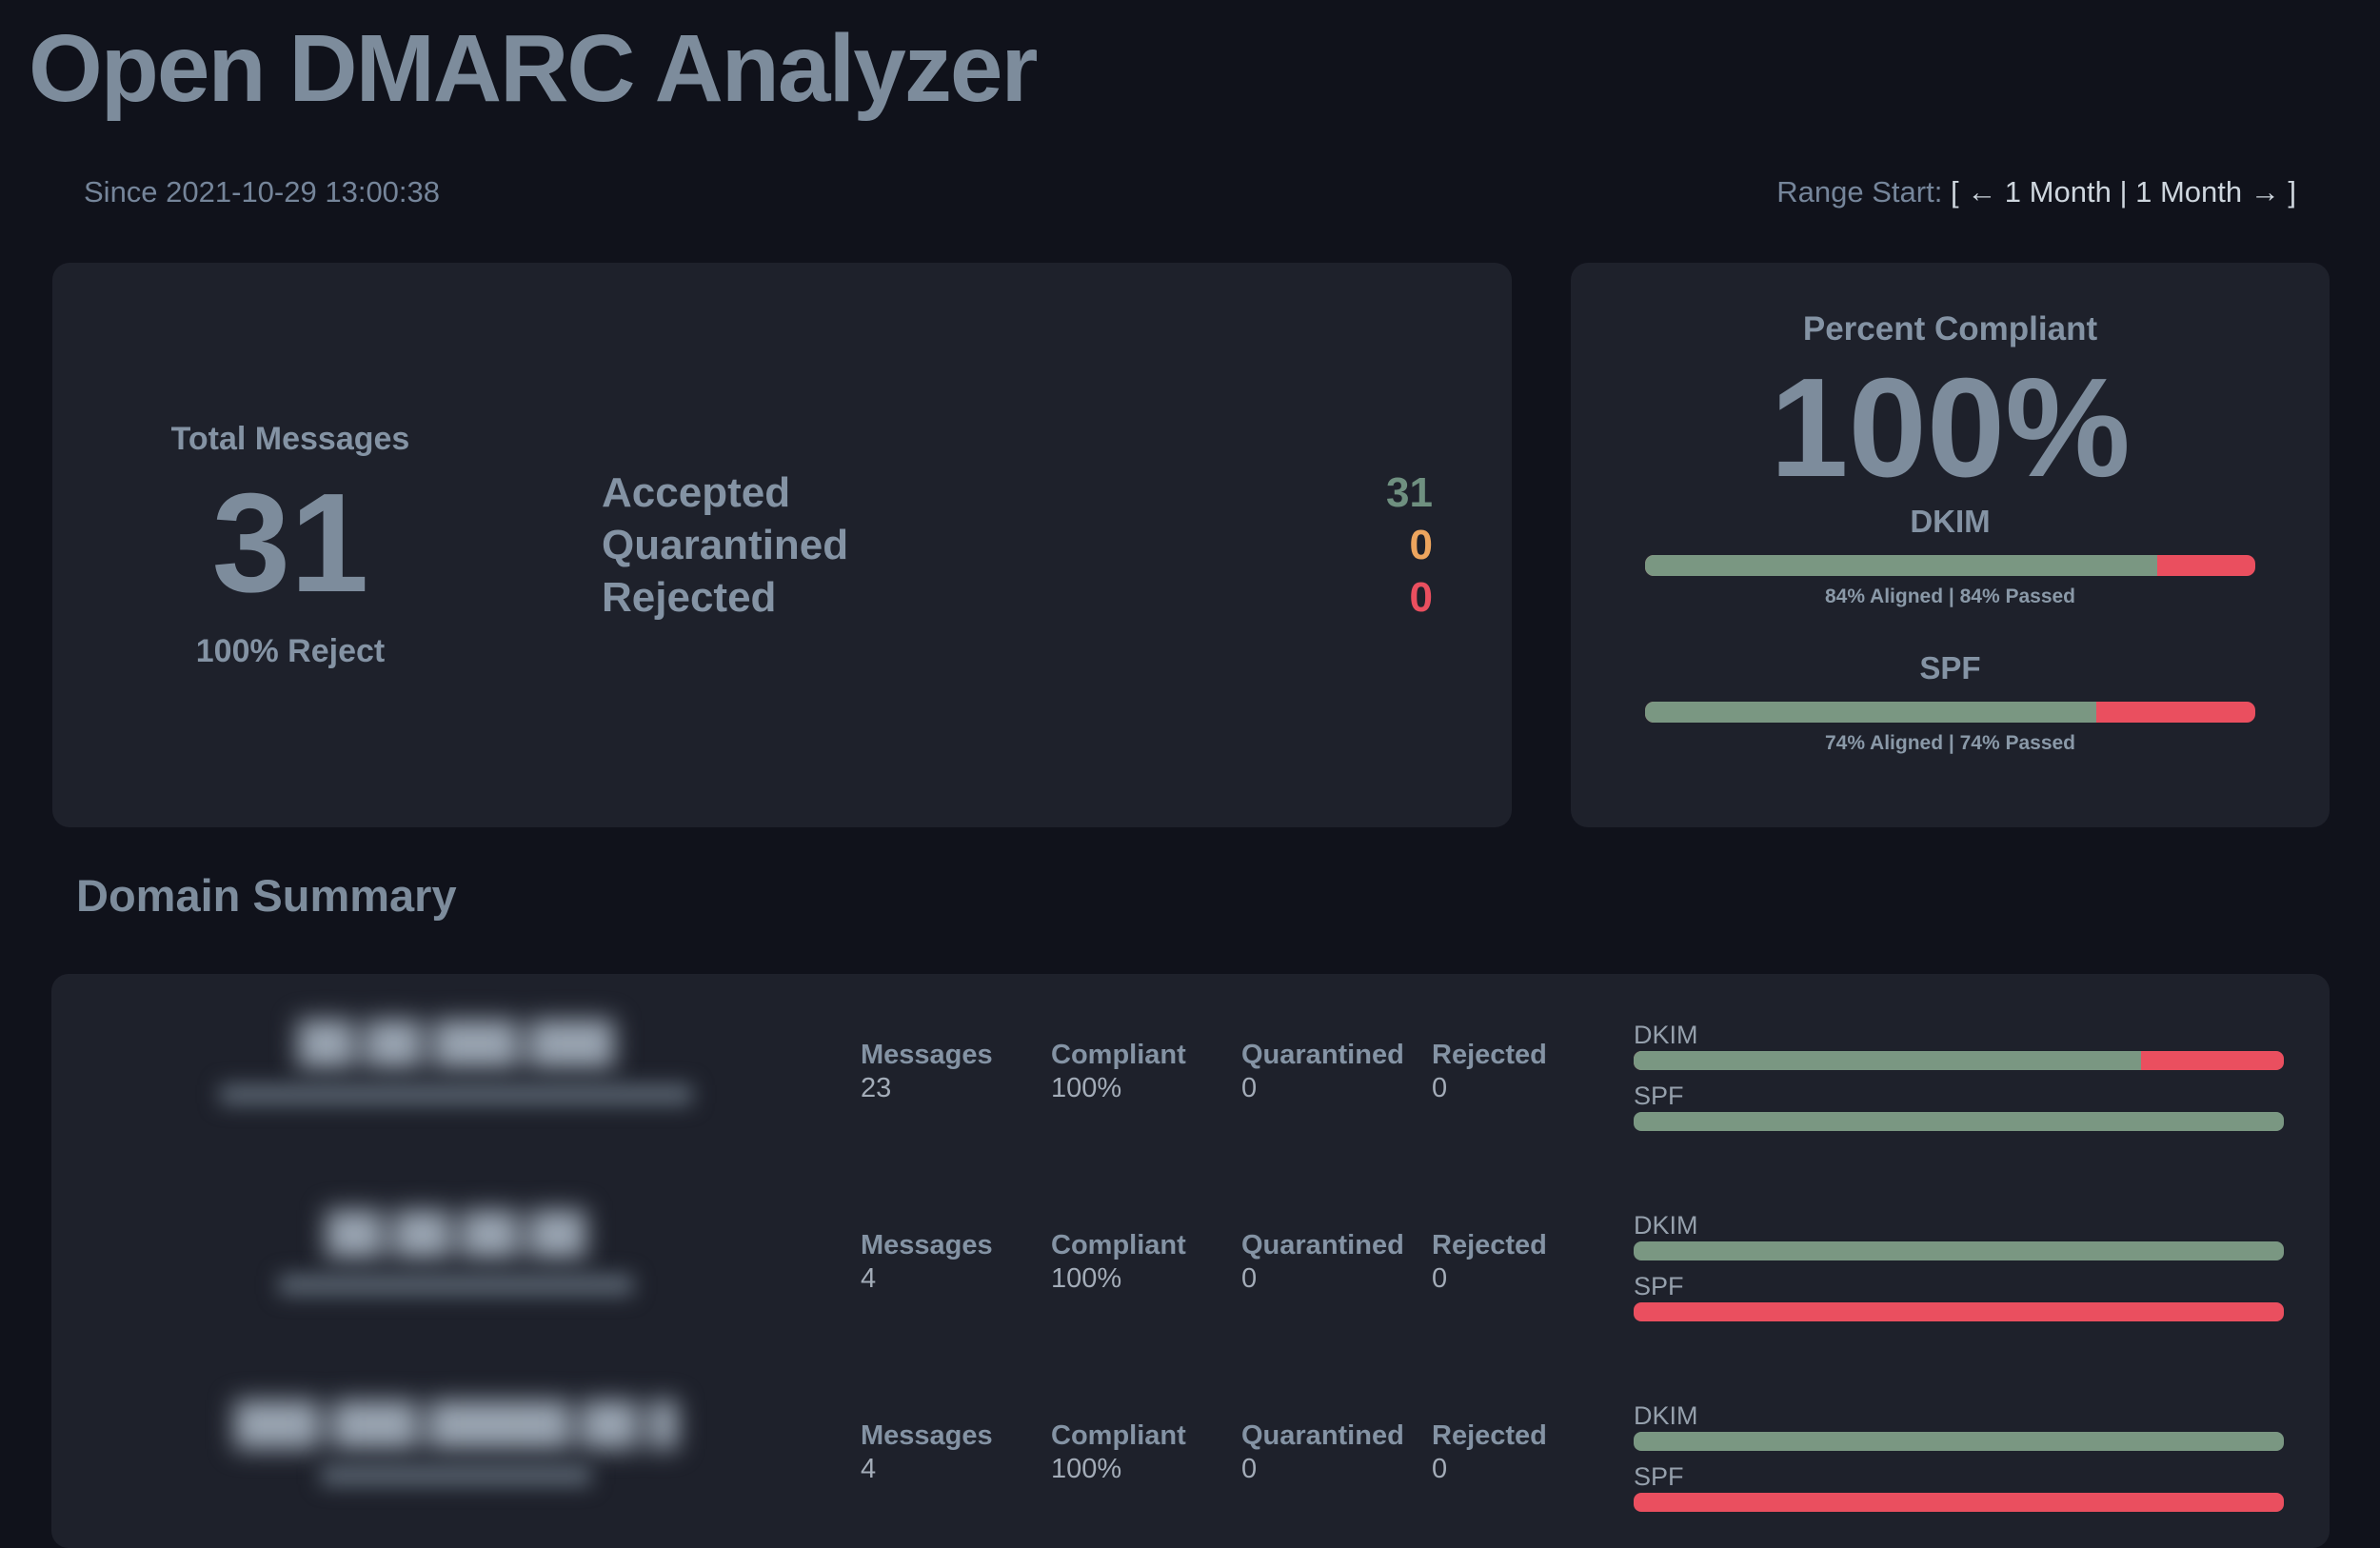  What do you see at coordinates (456, 1042) in the screenshot?
I see `domain-name-redacted: ██.██ ███.███` at bounding box center [456, 1042].